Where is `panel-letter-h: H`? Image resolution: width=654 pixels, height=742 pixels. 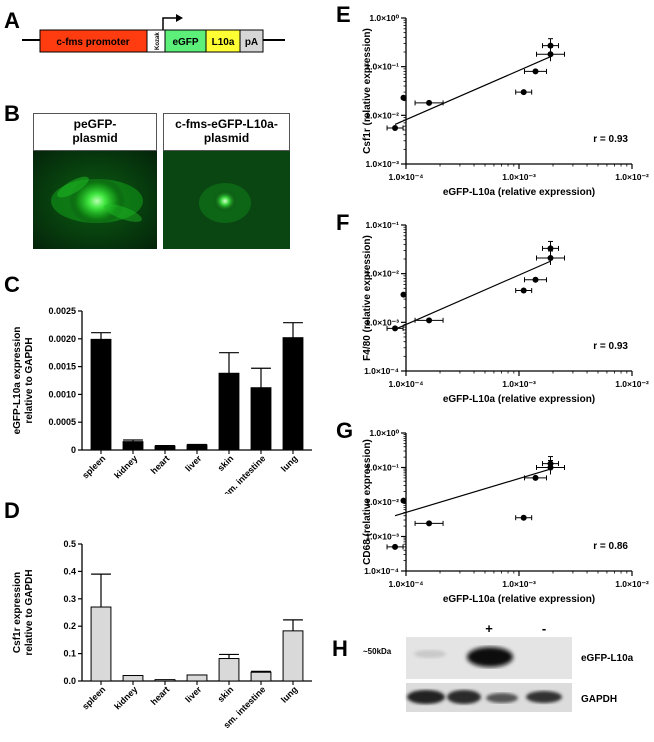 panel-letter-h: H is located at coordinates (340, 648).